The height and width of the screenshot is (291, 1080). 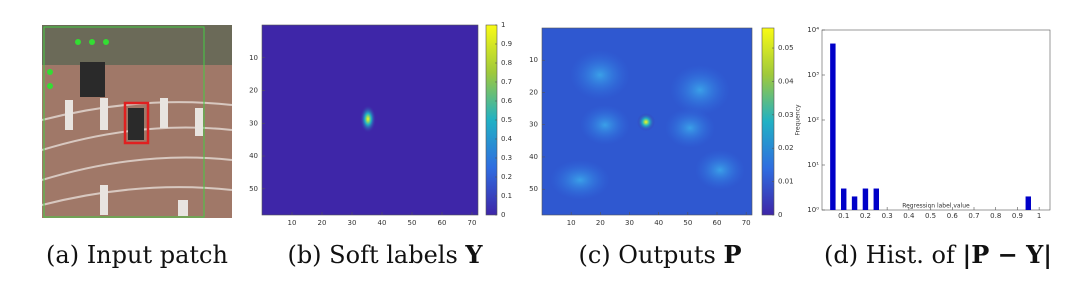 I want to click on colorbar-tick-label: 0.1, so click(x=506, y=196).